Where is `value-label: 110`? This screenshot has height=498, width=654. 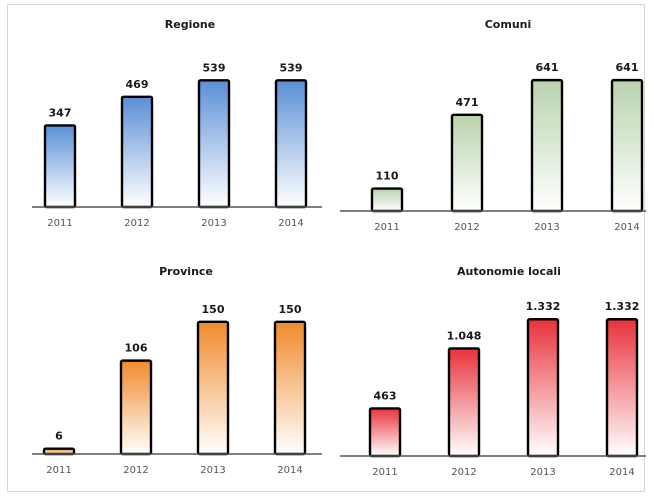 value-label: 110 is located at coordinates (387, 176).